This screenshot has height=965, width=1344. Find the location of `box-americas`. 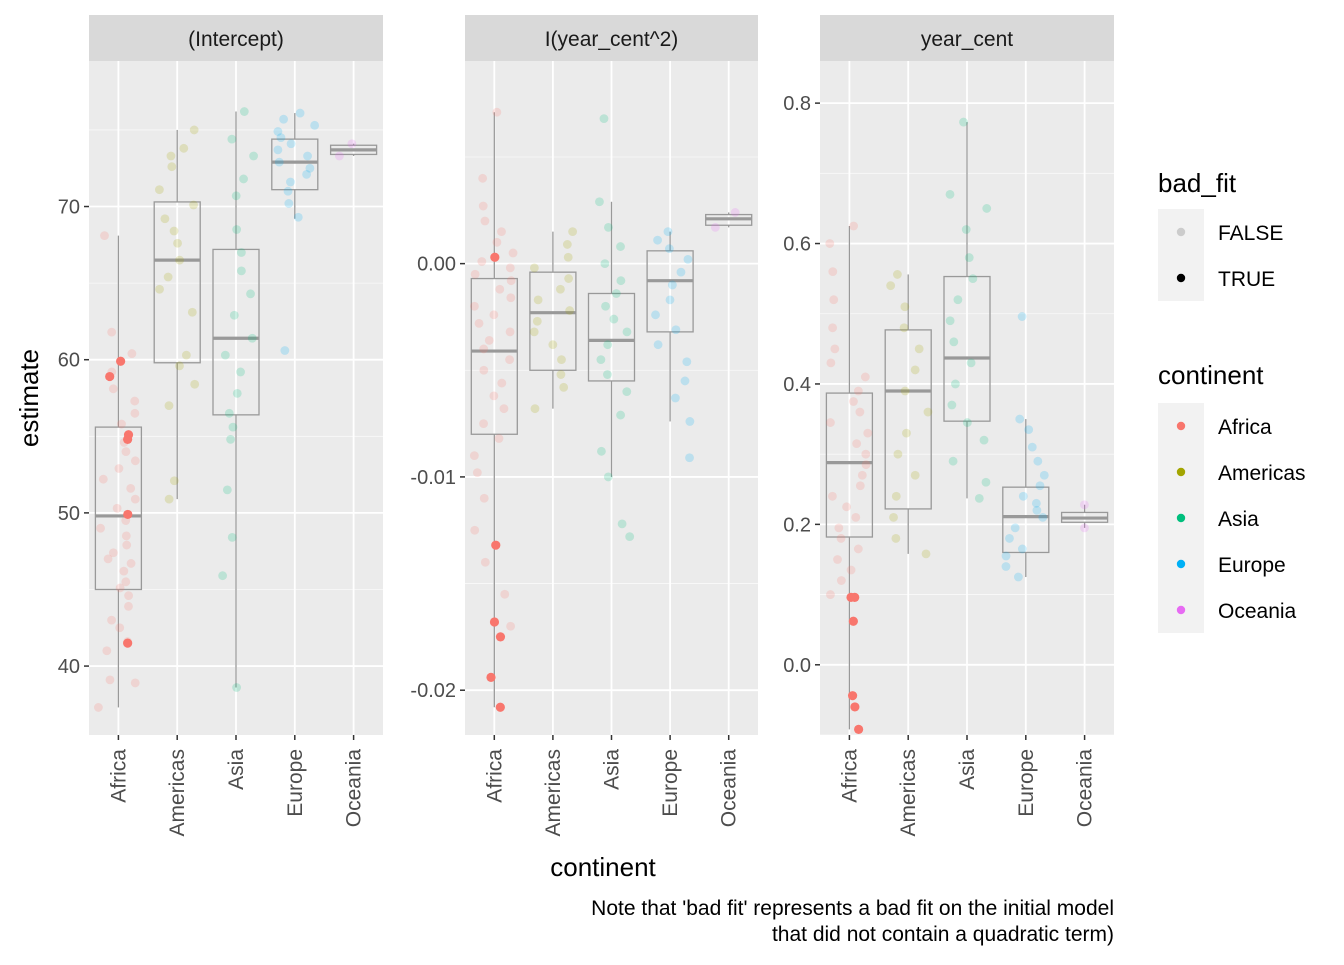

box-americas is located at coordinates (908, 419).